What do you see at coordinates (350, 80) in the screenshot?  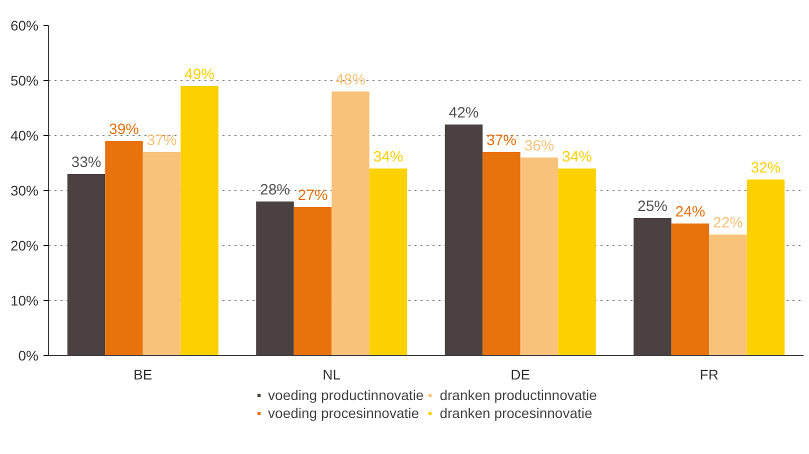 I see `data-label: 48%` at bounding box center [350, 80].